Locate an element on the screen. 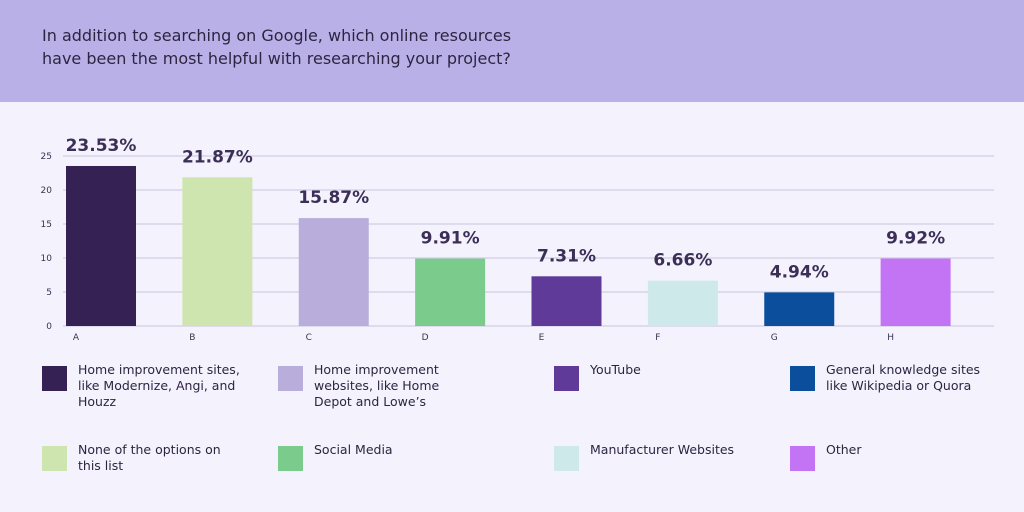 Image resolution: width=1024 pixels, height=512 pixels. legend-item: Manufacturer Websites is located at coordinates (654, 456).